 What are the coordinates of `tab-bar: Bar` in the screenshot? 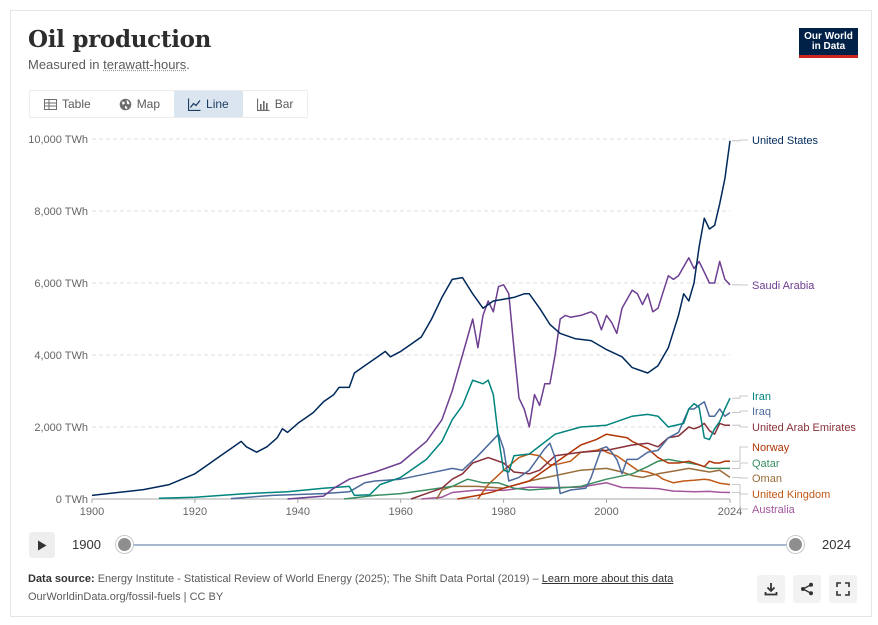 It's located at (275, 104).